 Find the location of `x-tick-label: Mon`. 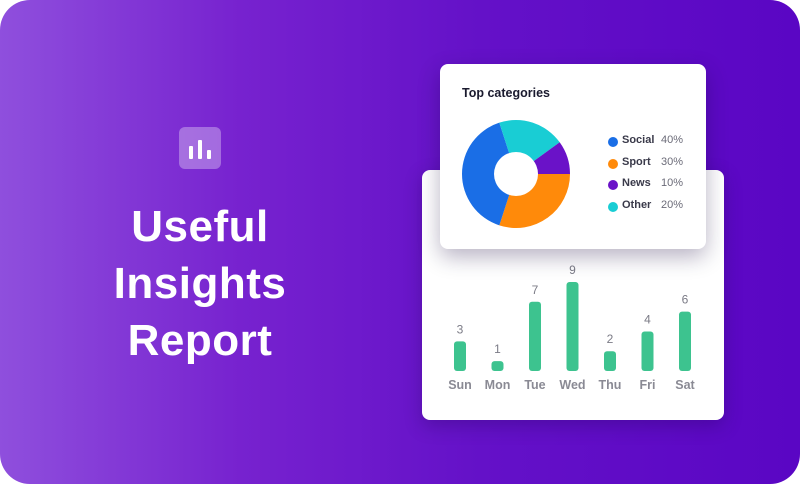

x-tick-label: Mon is located at coordinates (498, 385).